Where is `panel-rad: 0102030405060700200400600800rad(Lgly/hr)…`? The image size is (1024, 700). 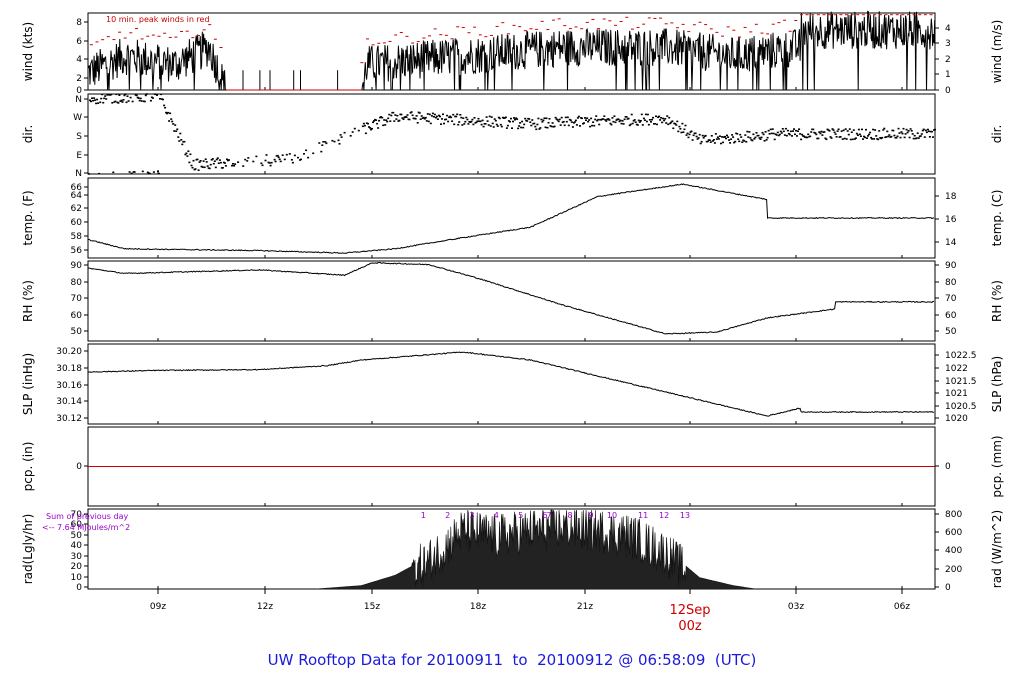
panel-rad: 0102030405060700200400600800rad(Lgly/hr)… is located at coordinates (512, 550).